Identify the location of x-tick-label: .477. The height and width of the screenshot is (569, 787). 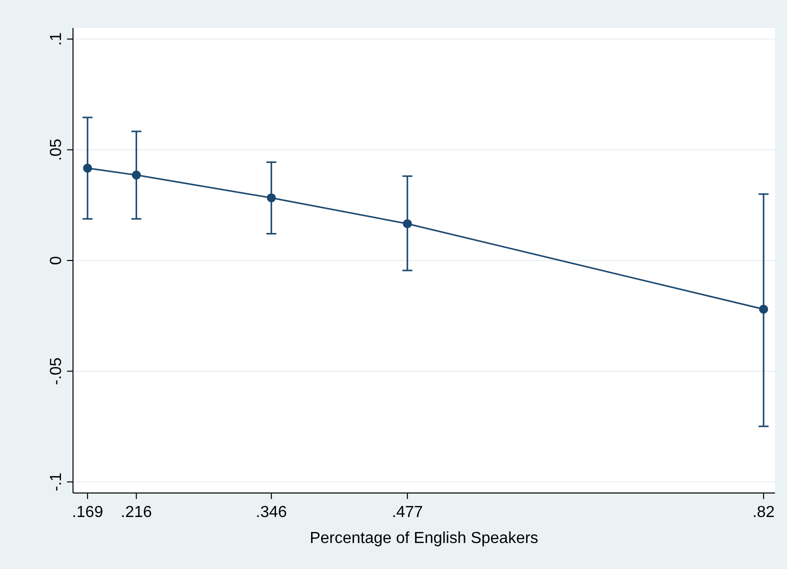
(408, 512).